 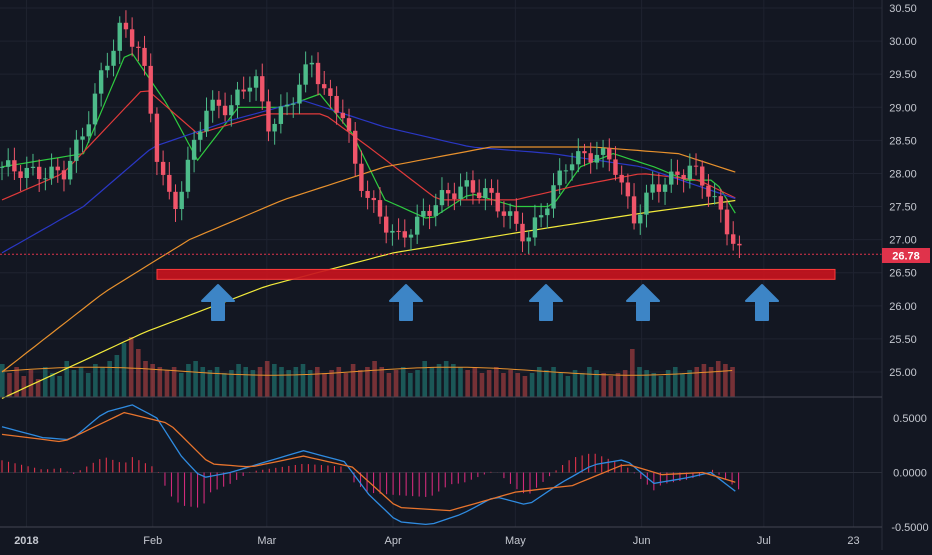 I want to click on price-tick-label: 27.00, so click(x=903, y=241).